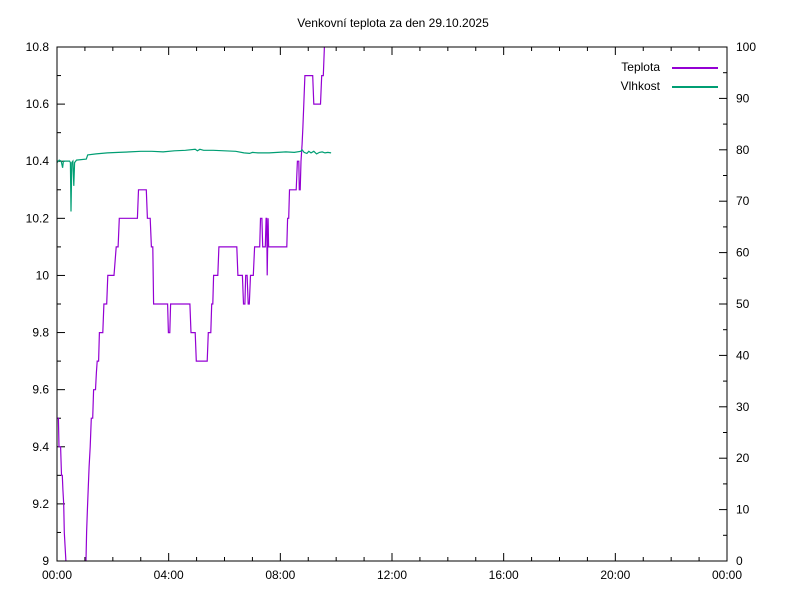 The width and height of the screenshot is (800, 600). Describe the element at coordinates (40, 504) in the screenshot. I see `y-left-tick-label: 9.2` at that location.